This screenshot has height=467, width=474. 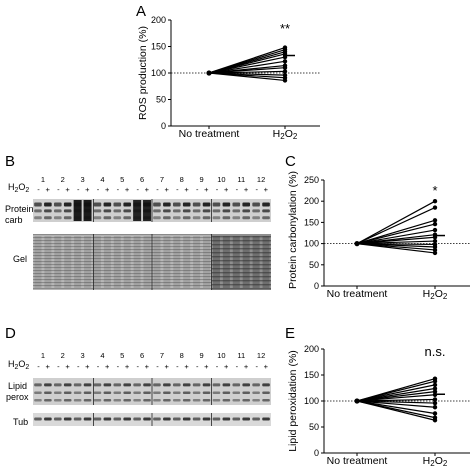 I want to click on lane-numbers: 1 2 3 4 5 6 7 8 9 10 11 12, so click(x=153, y=179).